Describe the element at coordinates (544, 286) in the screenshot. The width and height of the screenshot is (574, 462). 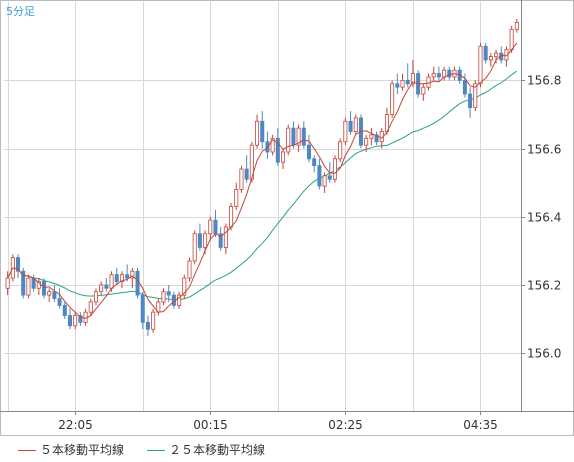
I see `y-tick-label: 156.2` at that location.